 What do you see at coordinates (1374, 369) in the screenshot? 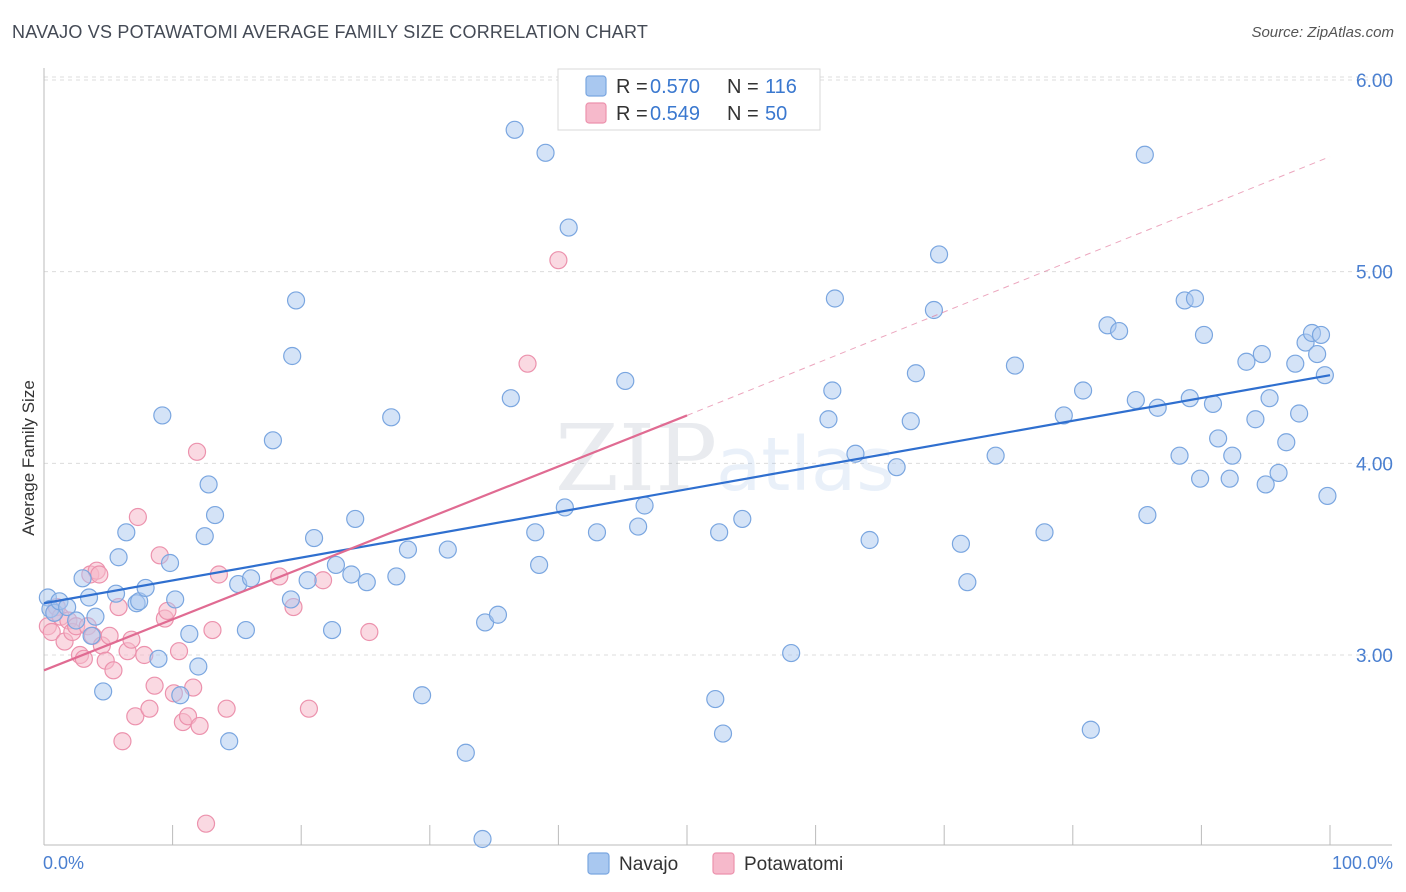
I see `y-tick-labels: 3.00 4.00 5.00 6.00` at bounding box center [1374, 369].